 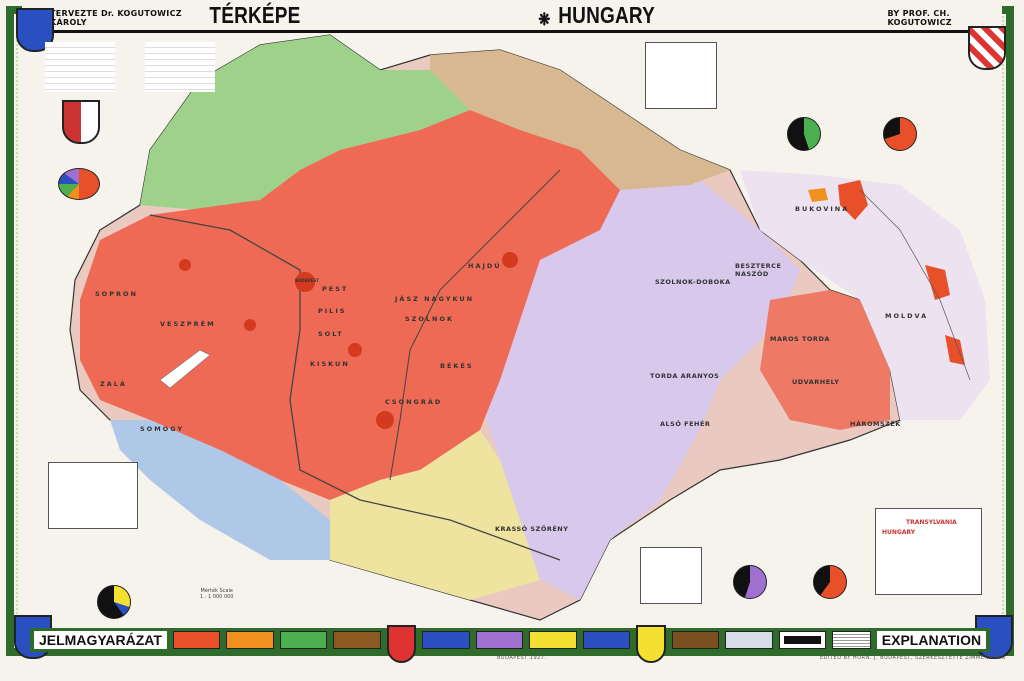 I want to click on lake-balaton, so click(x=185, y=369).